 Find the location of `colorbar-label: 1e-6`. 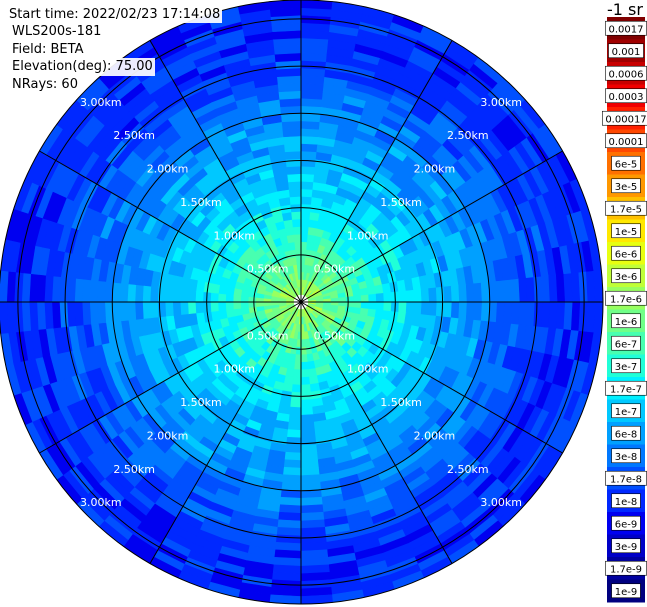

colorbar-label: 1e-6 is located at coordinates (626, 322).